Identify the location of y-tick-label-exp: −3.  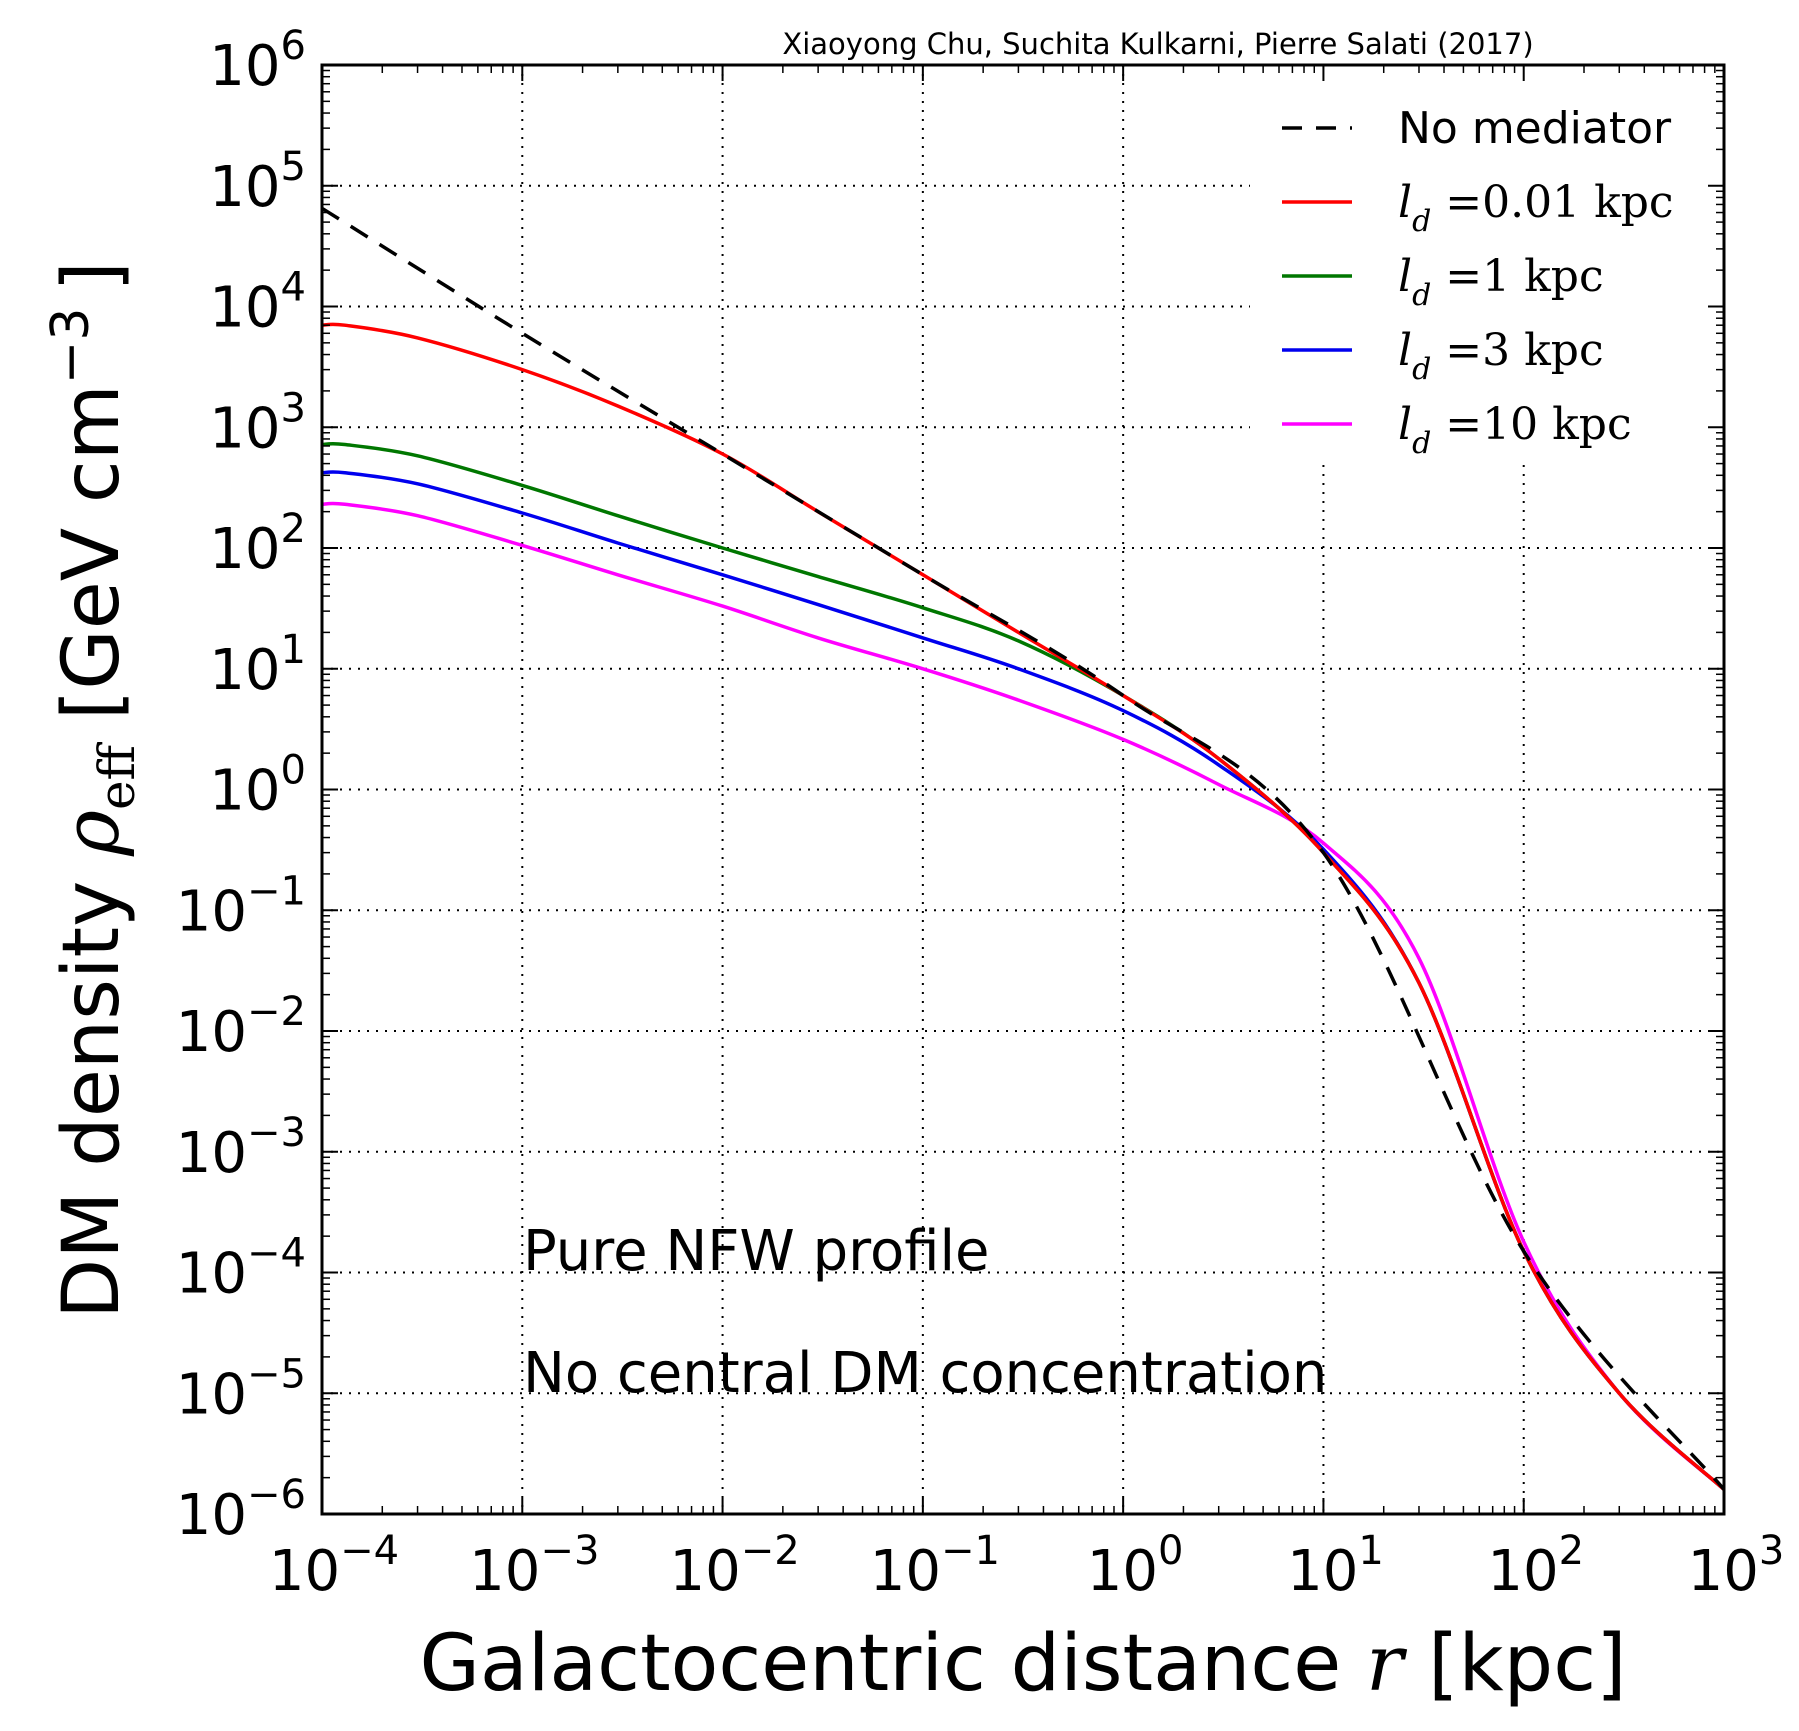
(276, 1133).